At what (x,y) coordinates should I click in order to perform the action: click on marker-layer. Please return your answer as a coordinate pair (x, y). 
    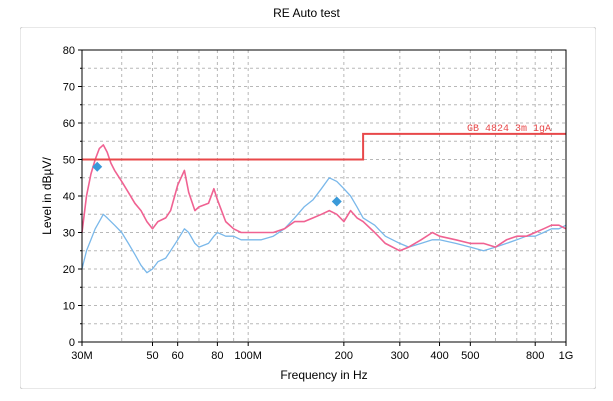
    Looking at the image, I should click on (217, 184).